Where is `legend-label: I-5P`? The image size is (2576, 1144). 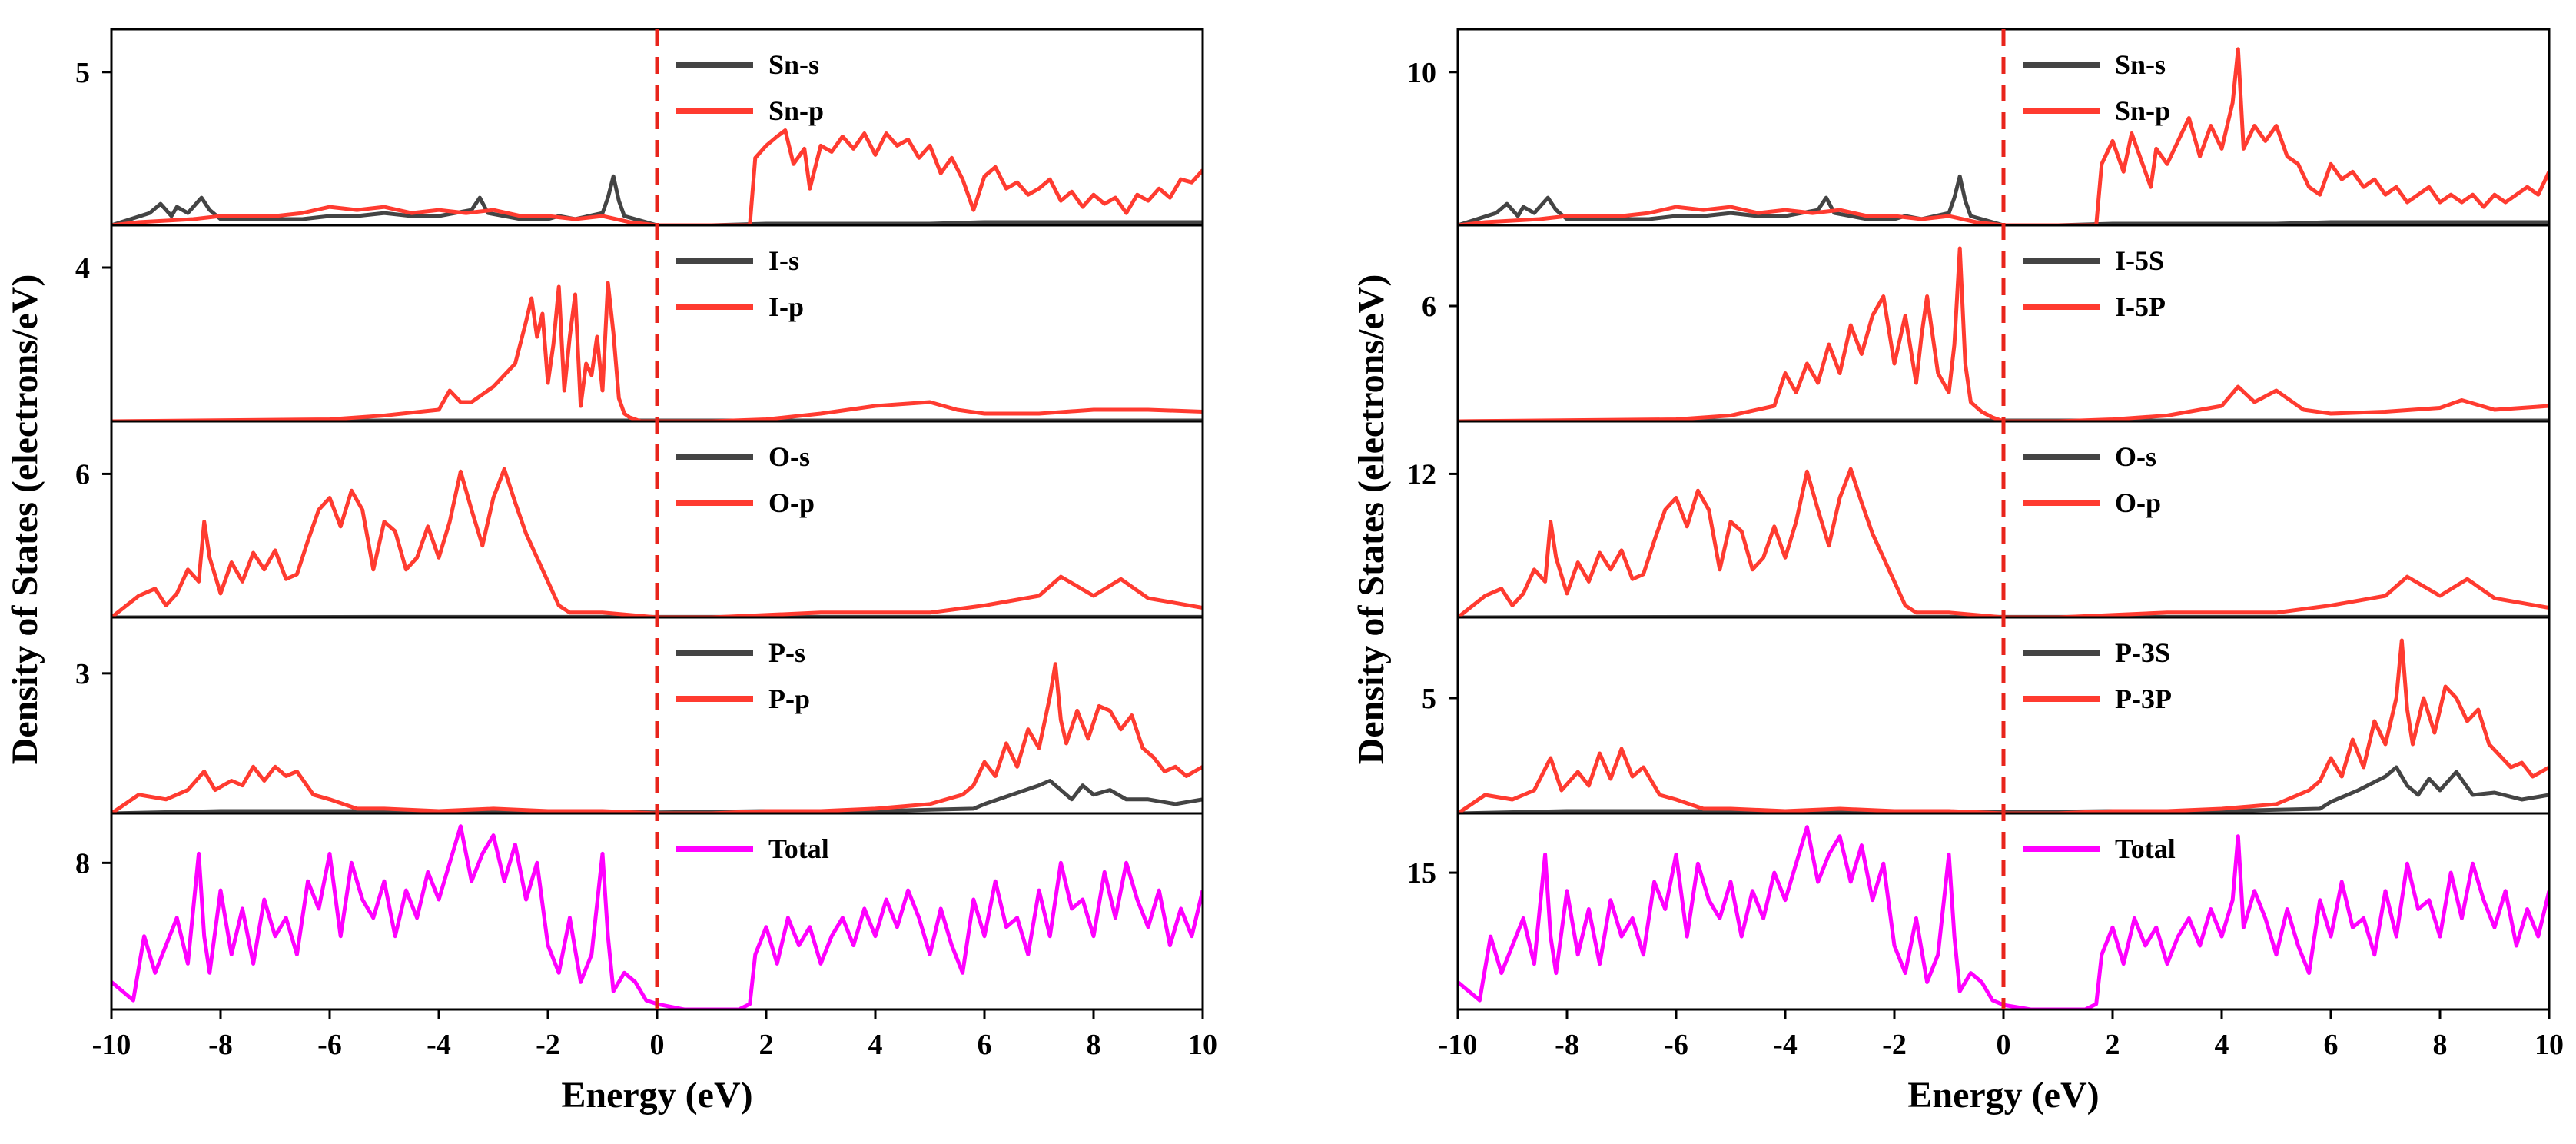 legend-label: I-5P is located at coordinates (2140, 306).